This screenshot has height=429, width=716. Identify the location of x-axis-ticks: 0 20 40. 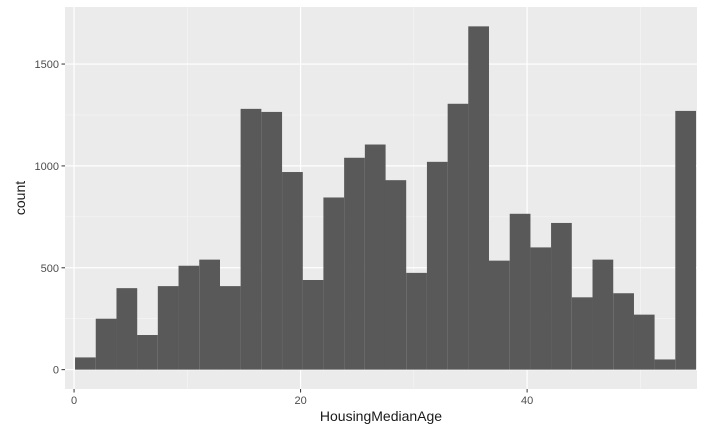
(302, 398).